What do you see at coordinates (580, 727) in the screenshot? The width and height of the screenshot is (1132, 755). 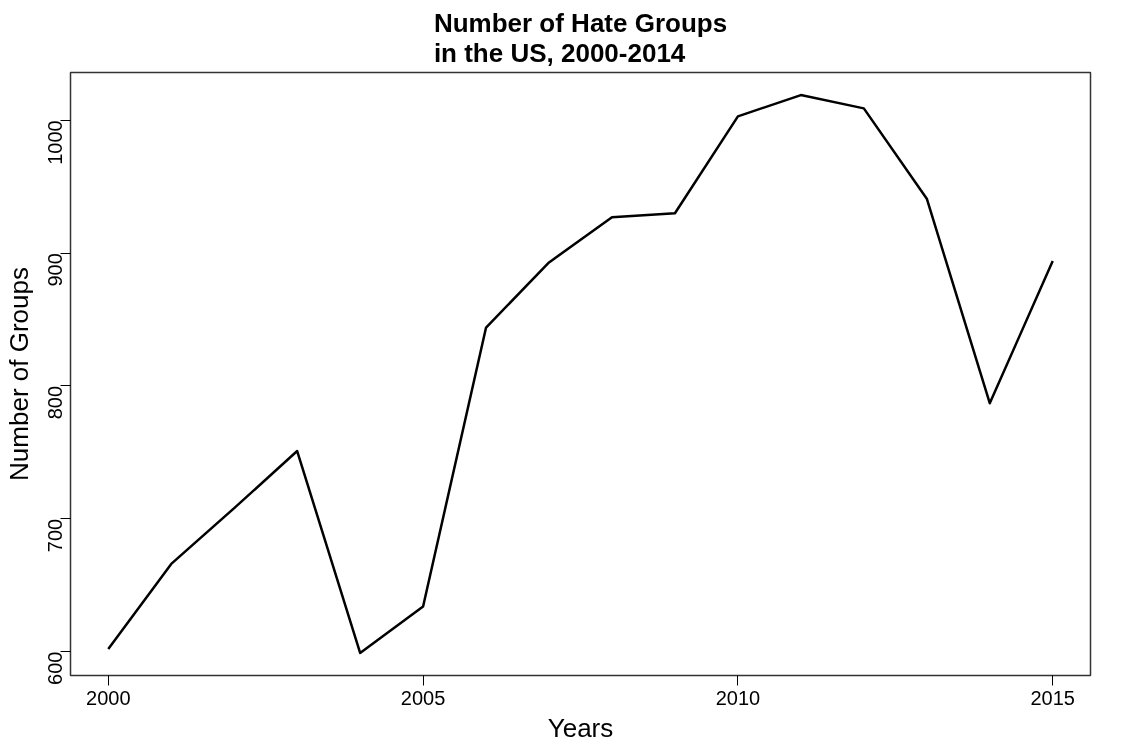 I see `x-axis-title: Years` at bounding box center [580, 727].